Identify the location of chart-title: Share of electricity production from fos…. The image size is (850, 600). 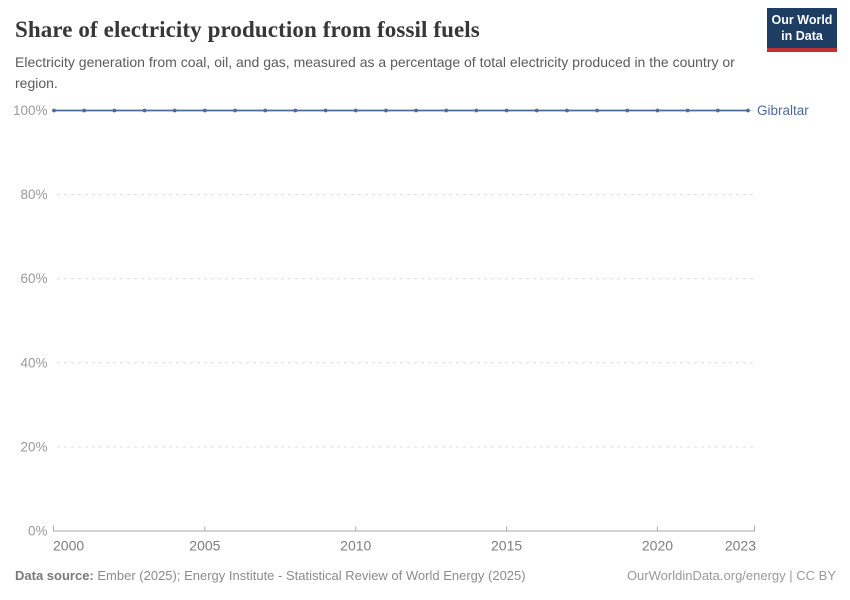
(247, 29).